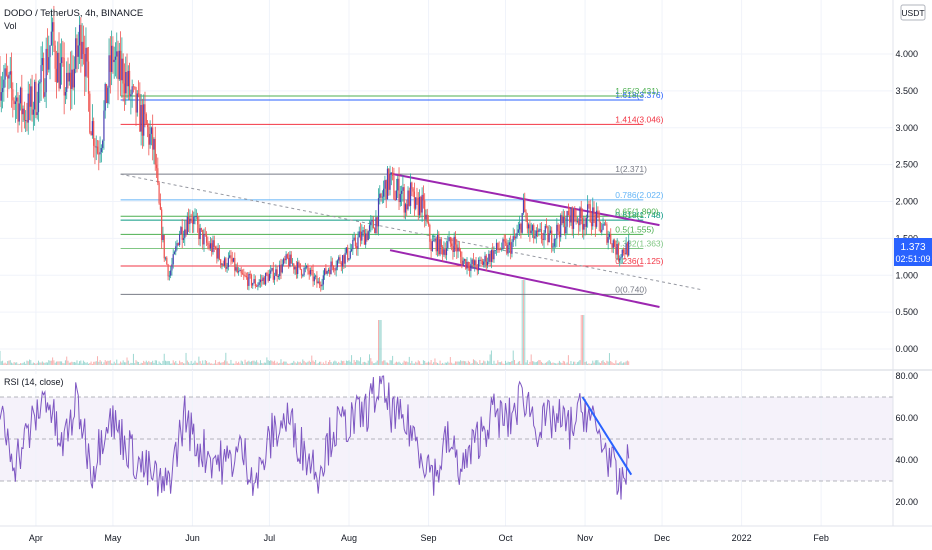 Image resolution: width=932 pixels, height=550 pixels. Describe the element at coordinates (315, 322) in the screenshot. I see `volume-bars` at that location.